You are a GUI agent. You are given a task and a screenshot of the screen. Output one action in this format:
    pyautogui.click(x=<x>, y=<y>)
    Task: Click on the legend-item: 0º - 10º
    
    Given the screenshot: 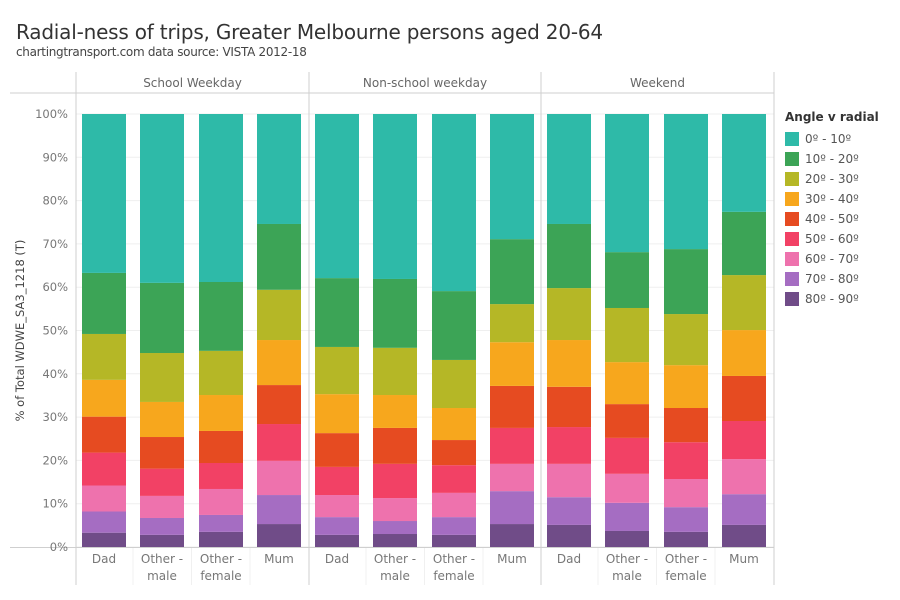 What is the action you would take?
    pyautogui.click(x=832, y=139)
    